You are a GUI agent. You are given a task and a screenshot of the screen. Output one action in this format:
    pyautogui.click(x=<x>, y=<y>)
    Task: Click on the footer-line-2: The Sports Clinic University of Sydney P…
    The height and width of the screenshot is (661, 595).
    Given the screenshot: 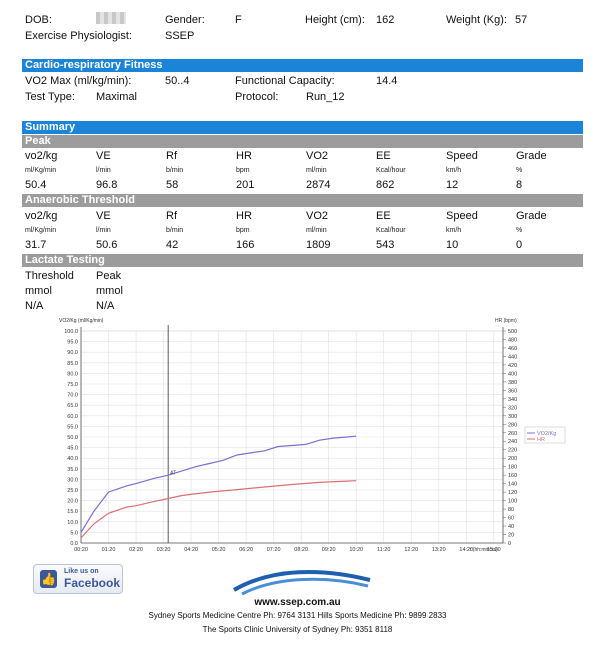 What is the action you would take?
    pyautogui.click(x=297, y=629)
    